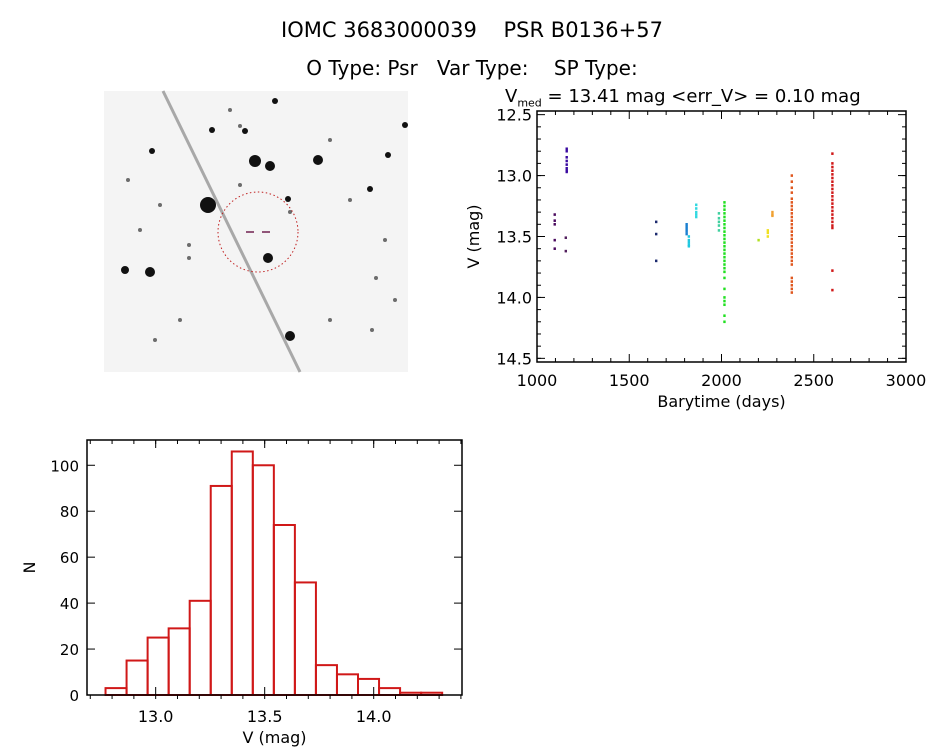 The image size is (944, 747). What do you see at coordinates (29, 568) in the screenshot?
I see `y-axis-label: N` at bounding box center [29, 568].